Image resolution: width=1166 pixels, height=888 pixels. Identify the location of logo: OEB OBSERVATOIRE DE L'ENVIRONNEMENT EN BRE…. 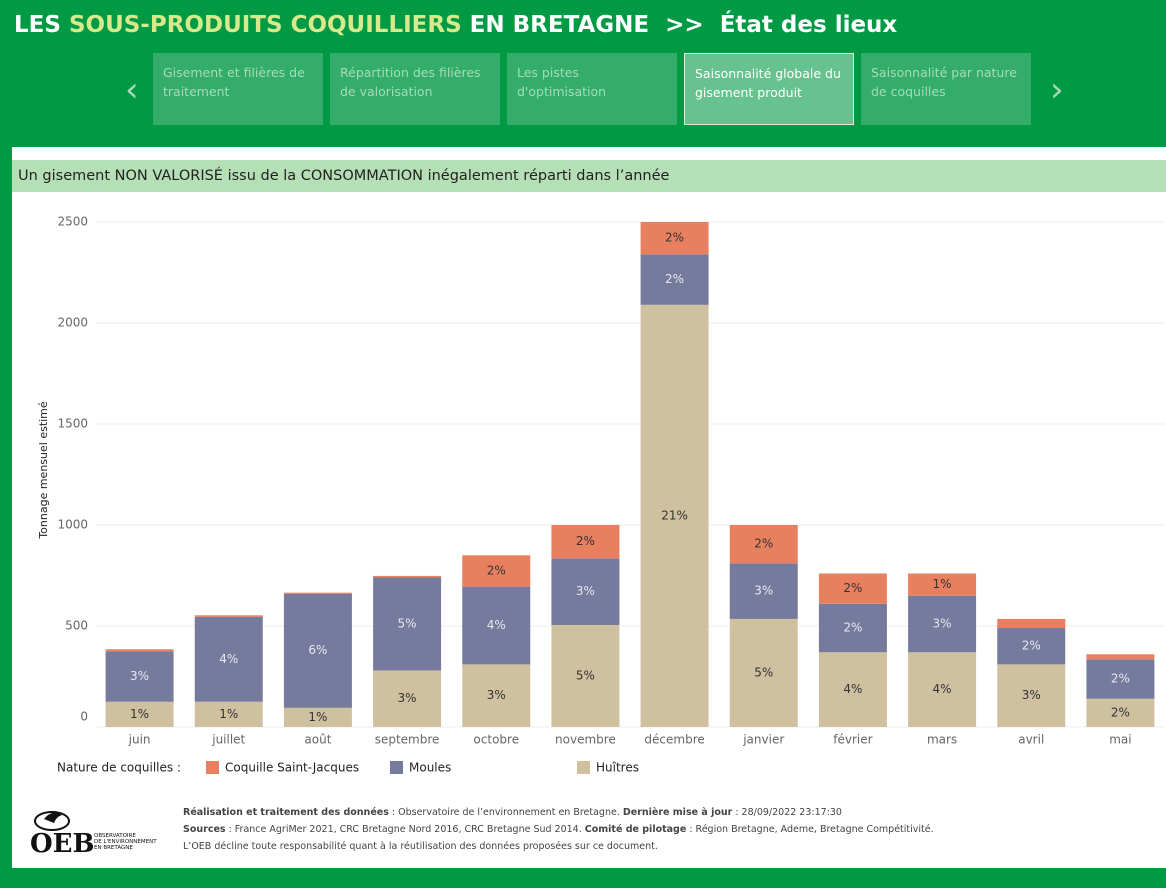
(98, 832).